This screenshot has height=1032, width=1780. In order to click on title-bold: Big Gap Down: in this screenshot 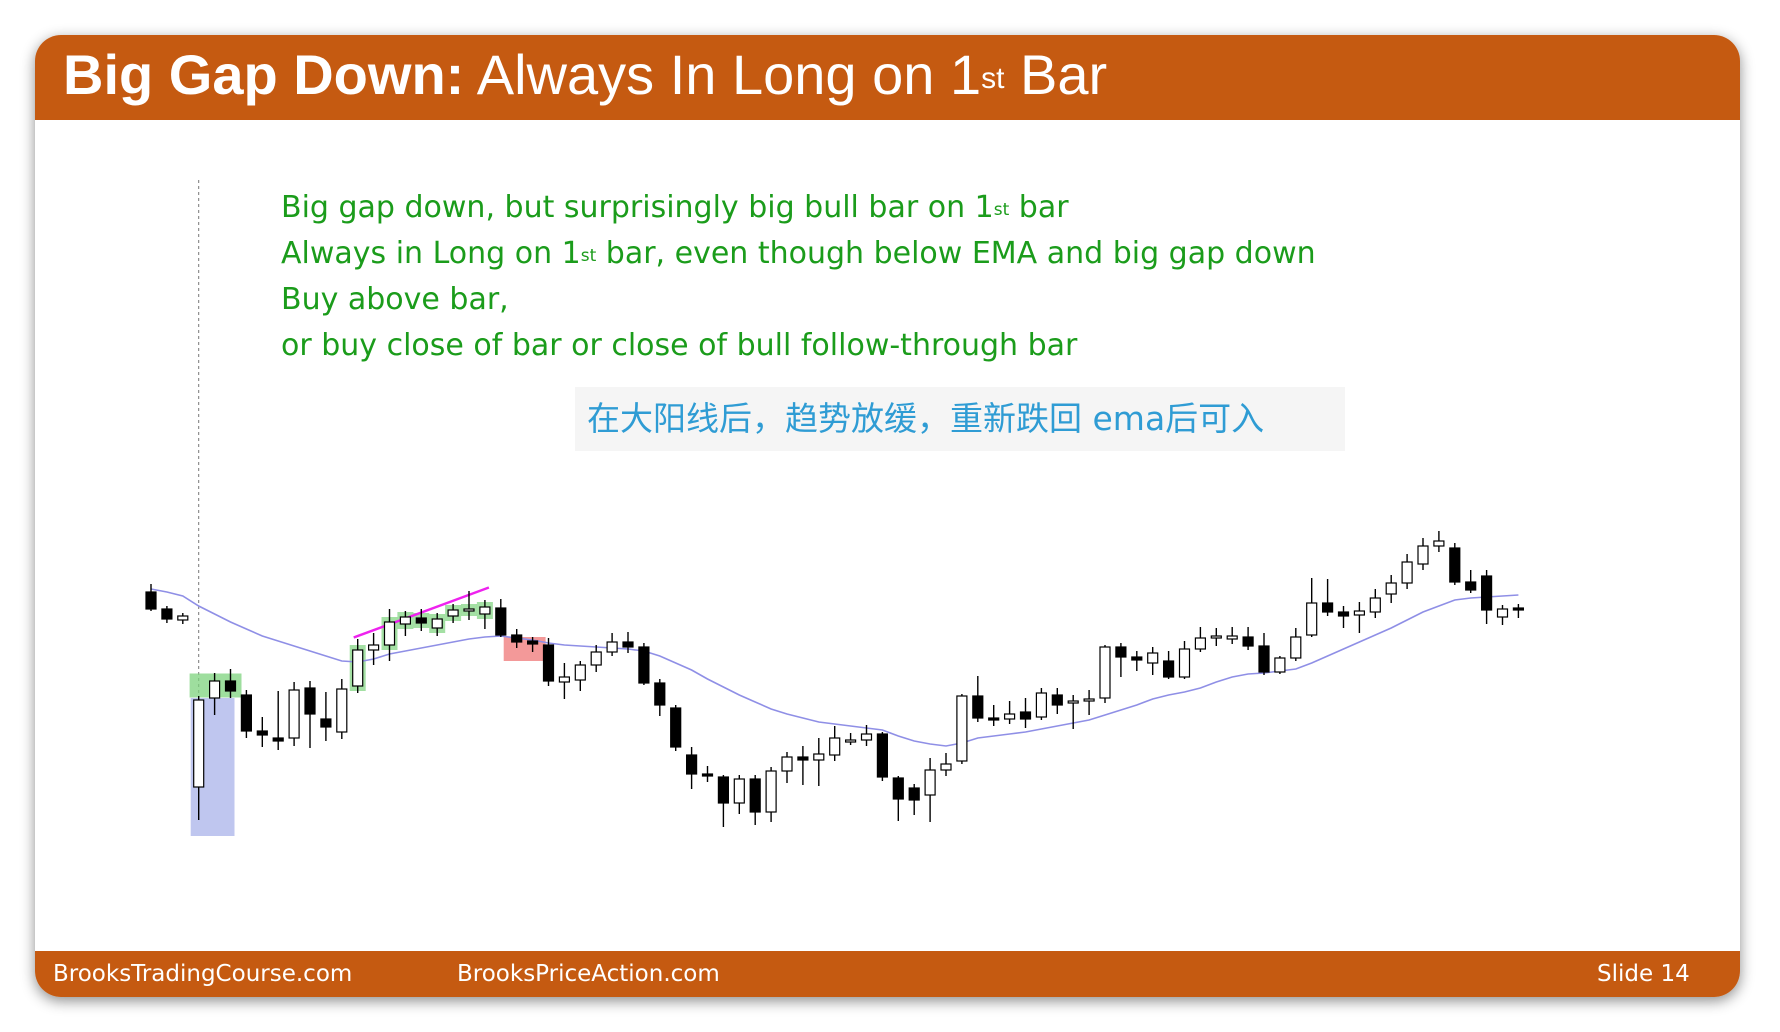, I will do `click(264, 74)`.